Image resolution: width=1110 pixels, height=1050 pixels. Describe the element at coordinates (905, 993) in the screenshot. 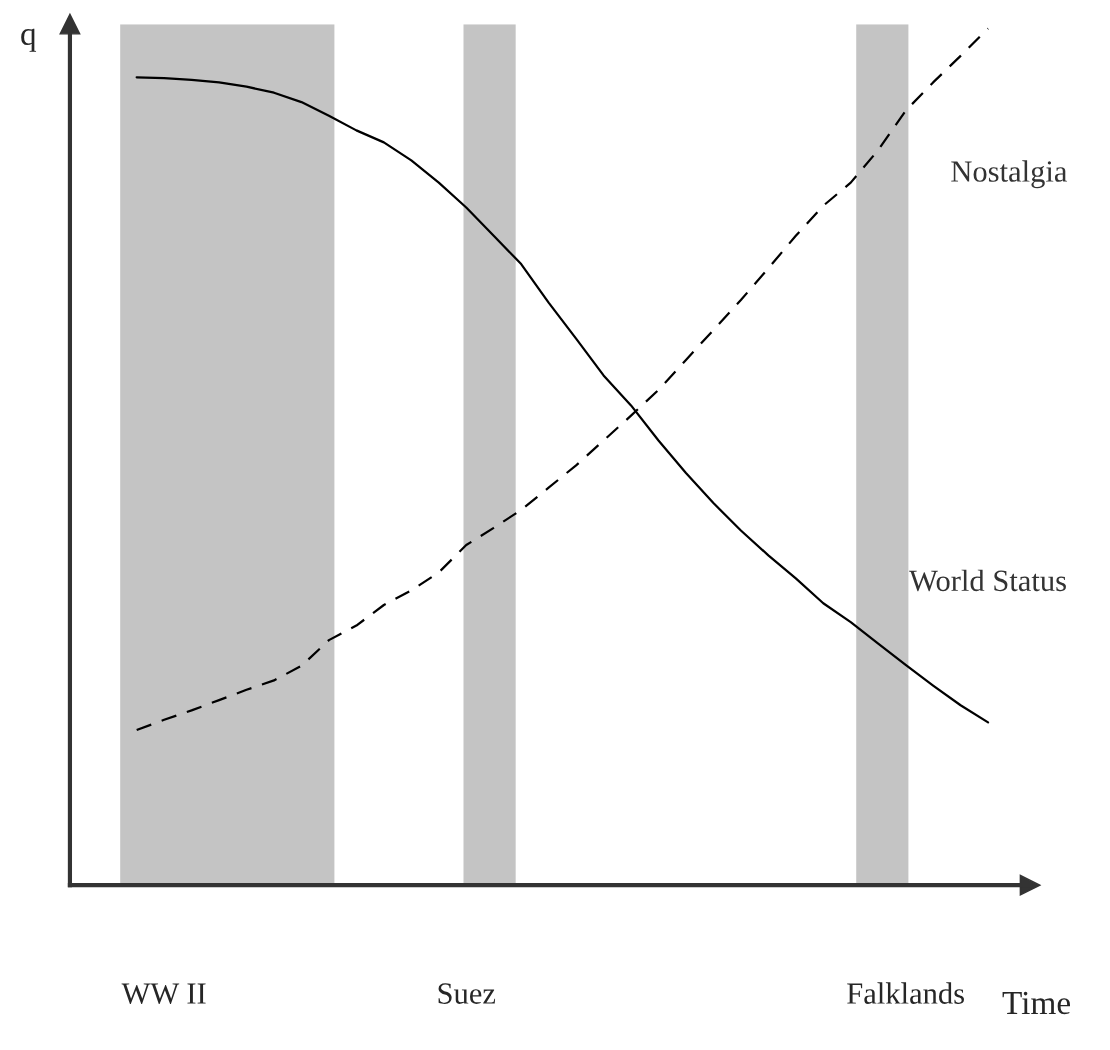

I see `x-tick-label: Falklands` at that location.